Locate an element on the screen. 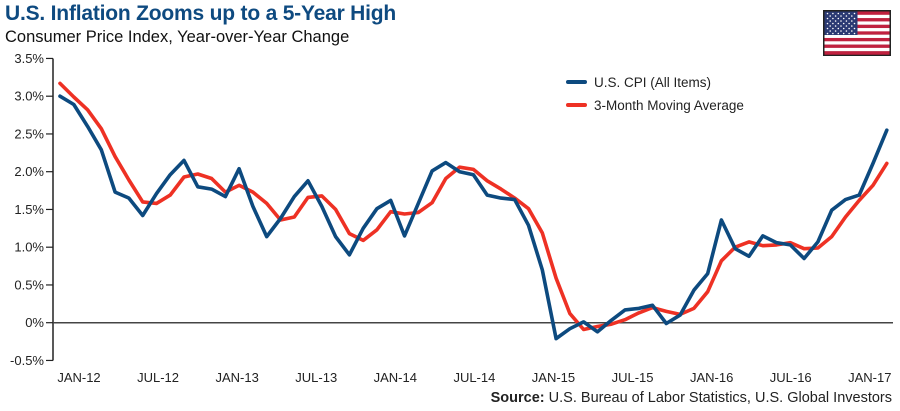 The image size is (900, 411). x-tick-label: JUL-15 is located at coordinates (633, 377).